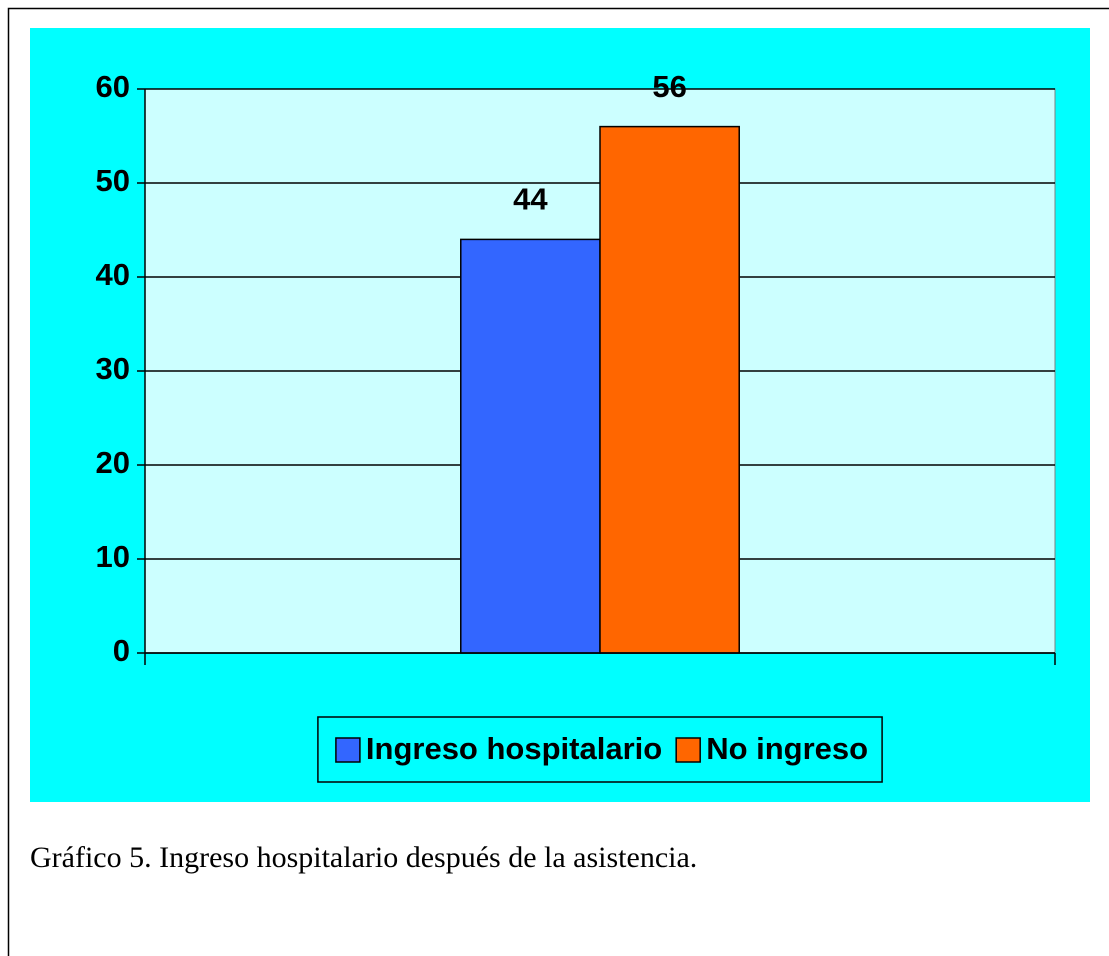 The width and height of the screenshot is (1109, 956). Describe the element at coordinates (514, 748) in the screenshot. I see `legend-label: Ingreso hospitalario` at that location.